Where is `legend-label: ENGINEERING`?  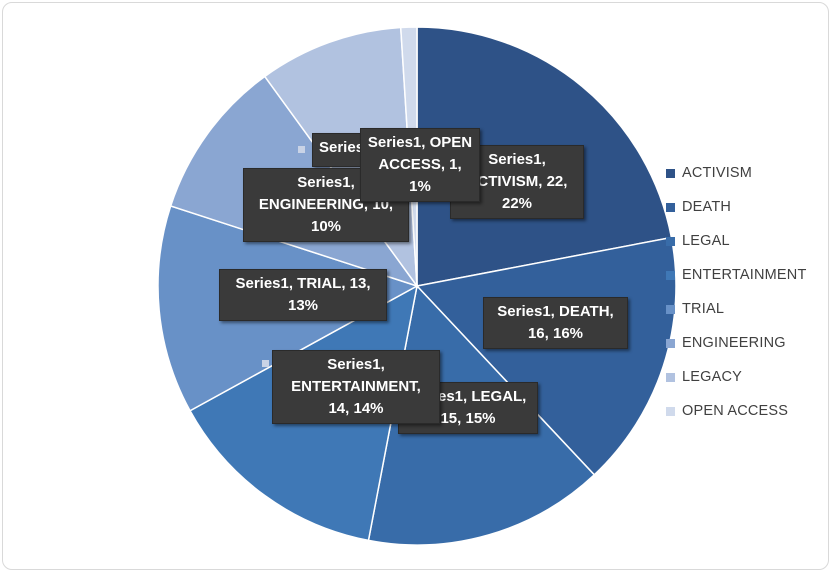 legend-label: ENGINEERING is located at coordinates (734, 343).